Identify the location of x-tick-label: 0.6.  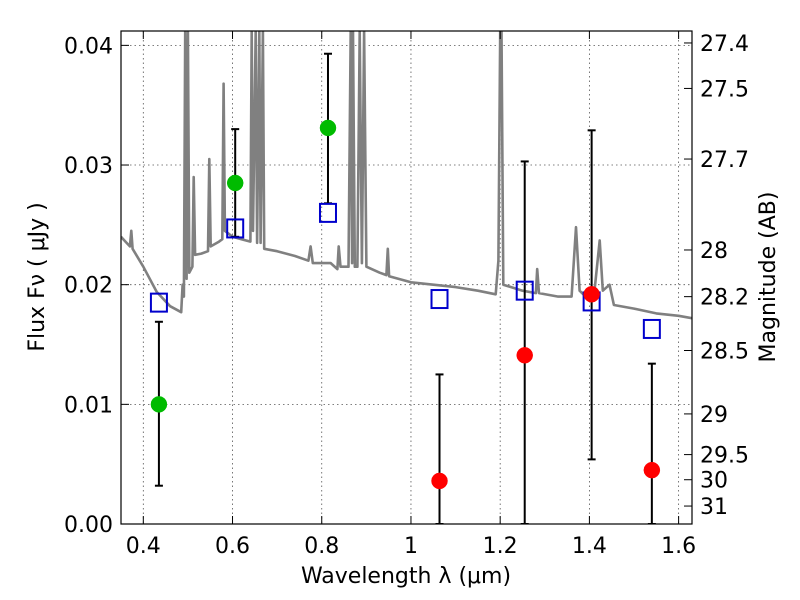
(232, 546).